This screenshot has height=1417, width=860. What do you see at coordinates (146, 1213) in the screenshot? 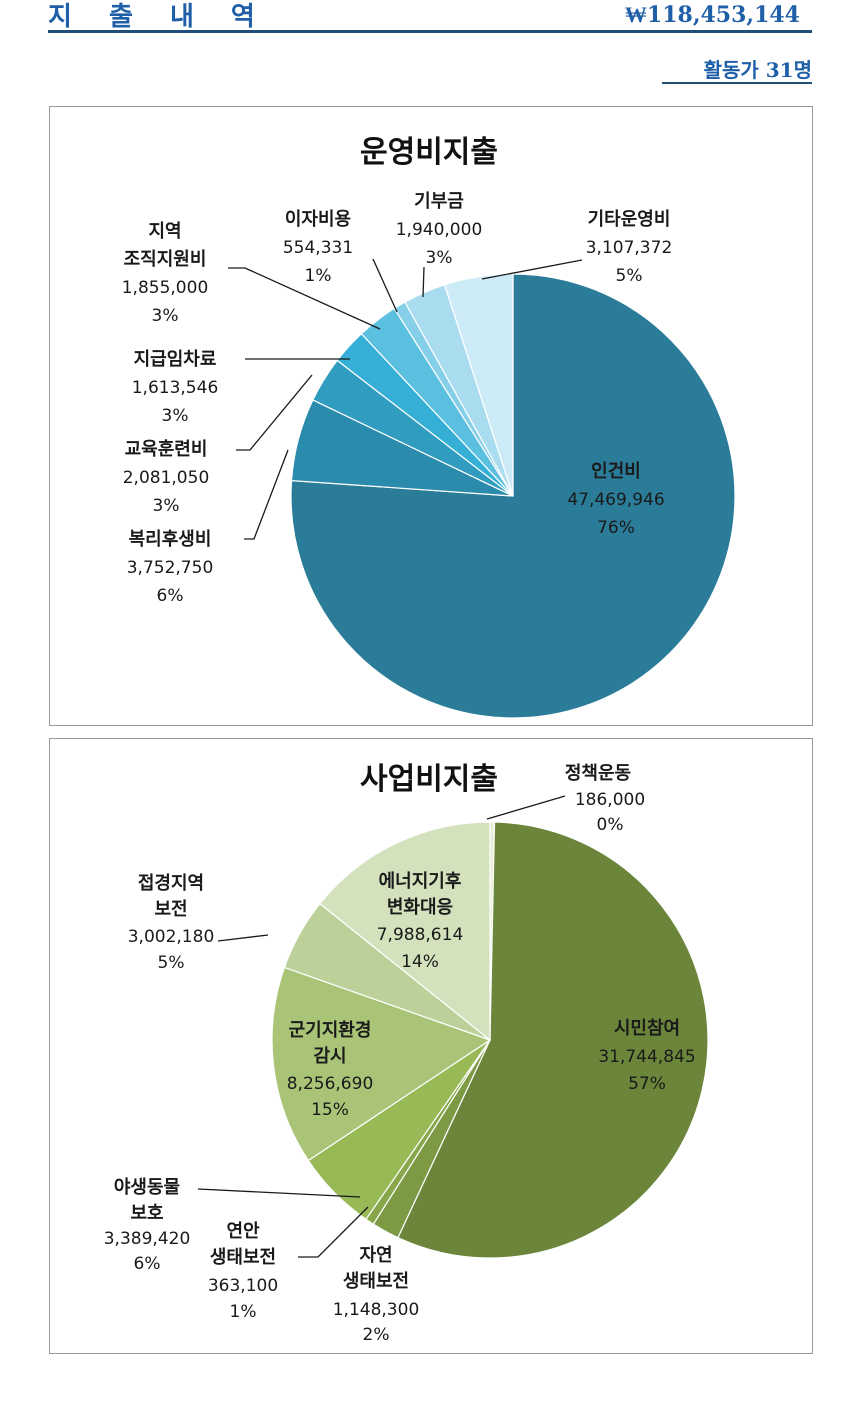
I see `slice-label-name-line2: 보호` at bounding box center [146, 1213].